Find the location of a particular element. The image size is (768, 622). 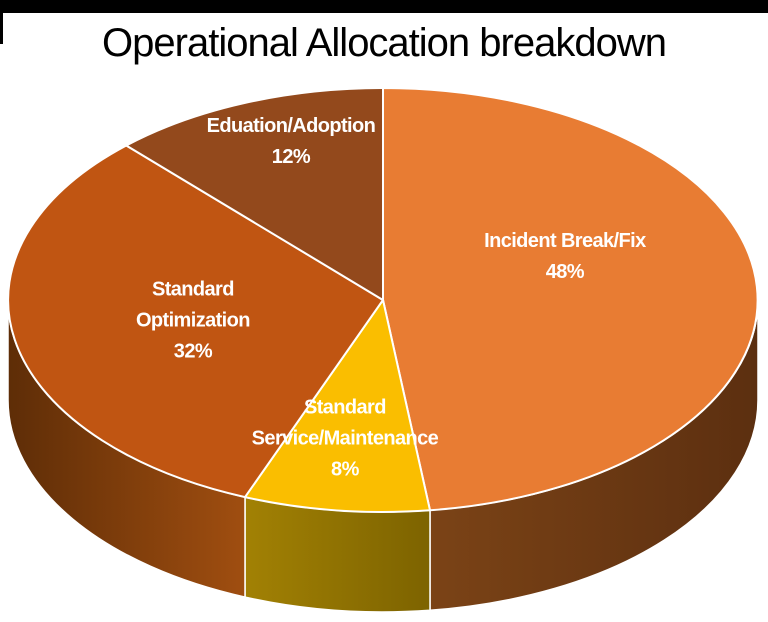

slice-label-text: Incident Break/Fix is located at coordinates (565, 240).